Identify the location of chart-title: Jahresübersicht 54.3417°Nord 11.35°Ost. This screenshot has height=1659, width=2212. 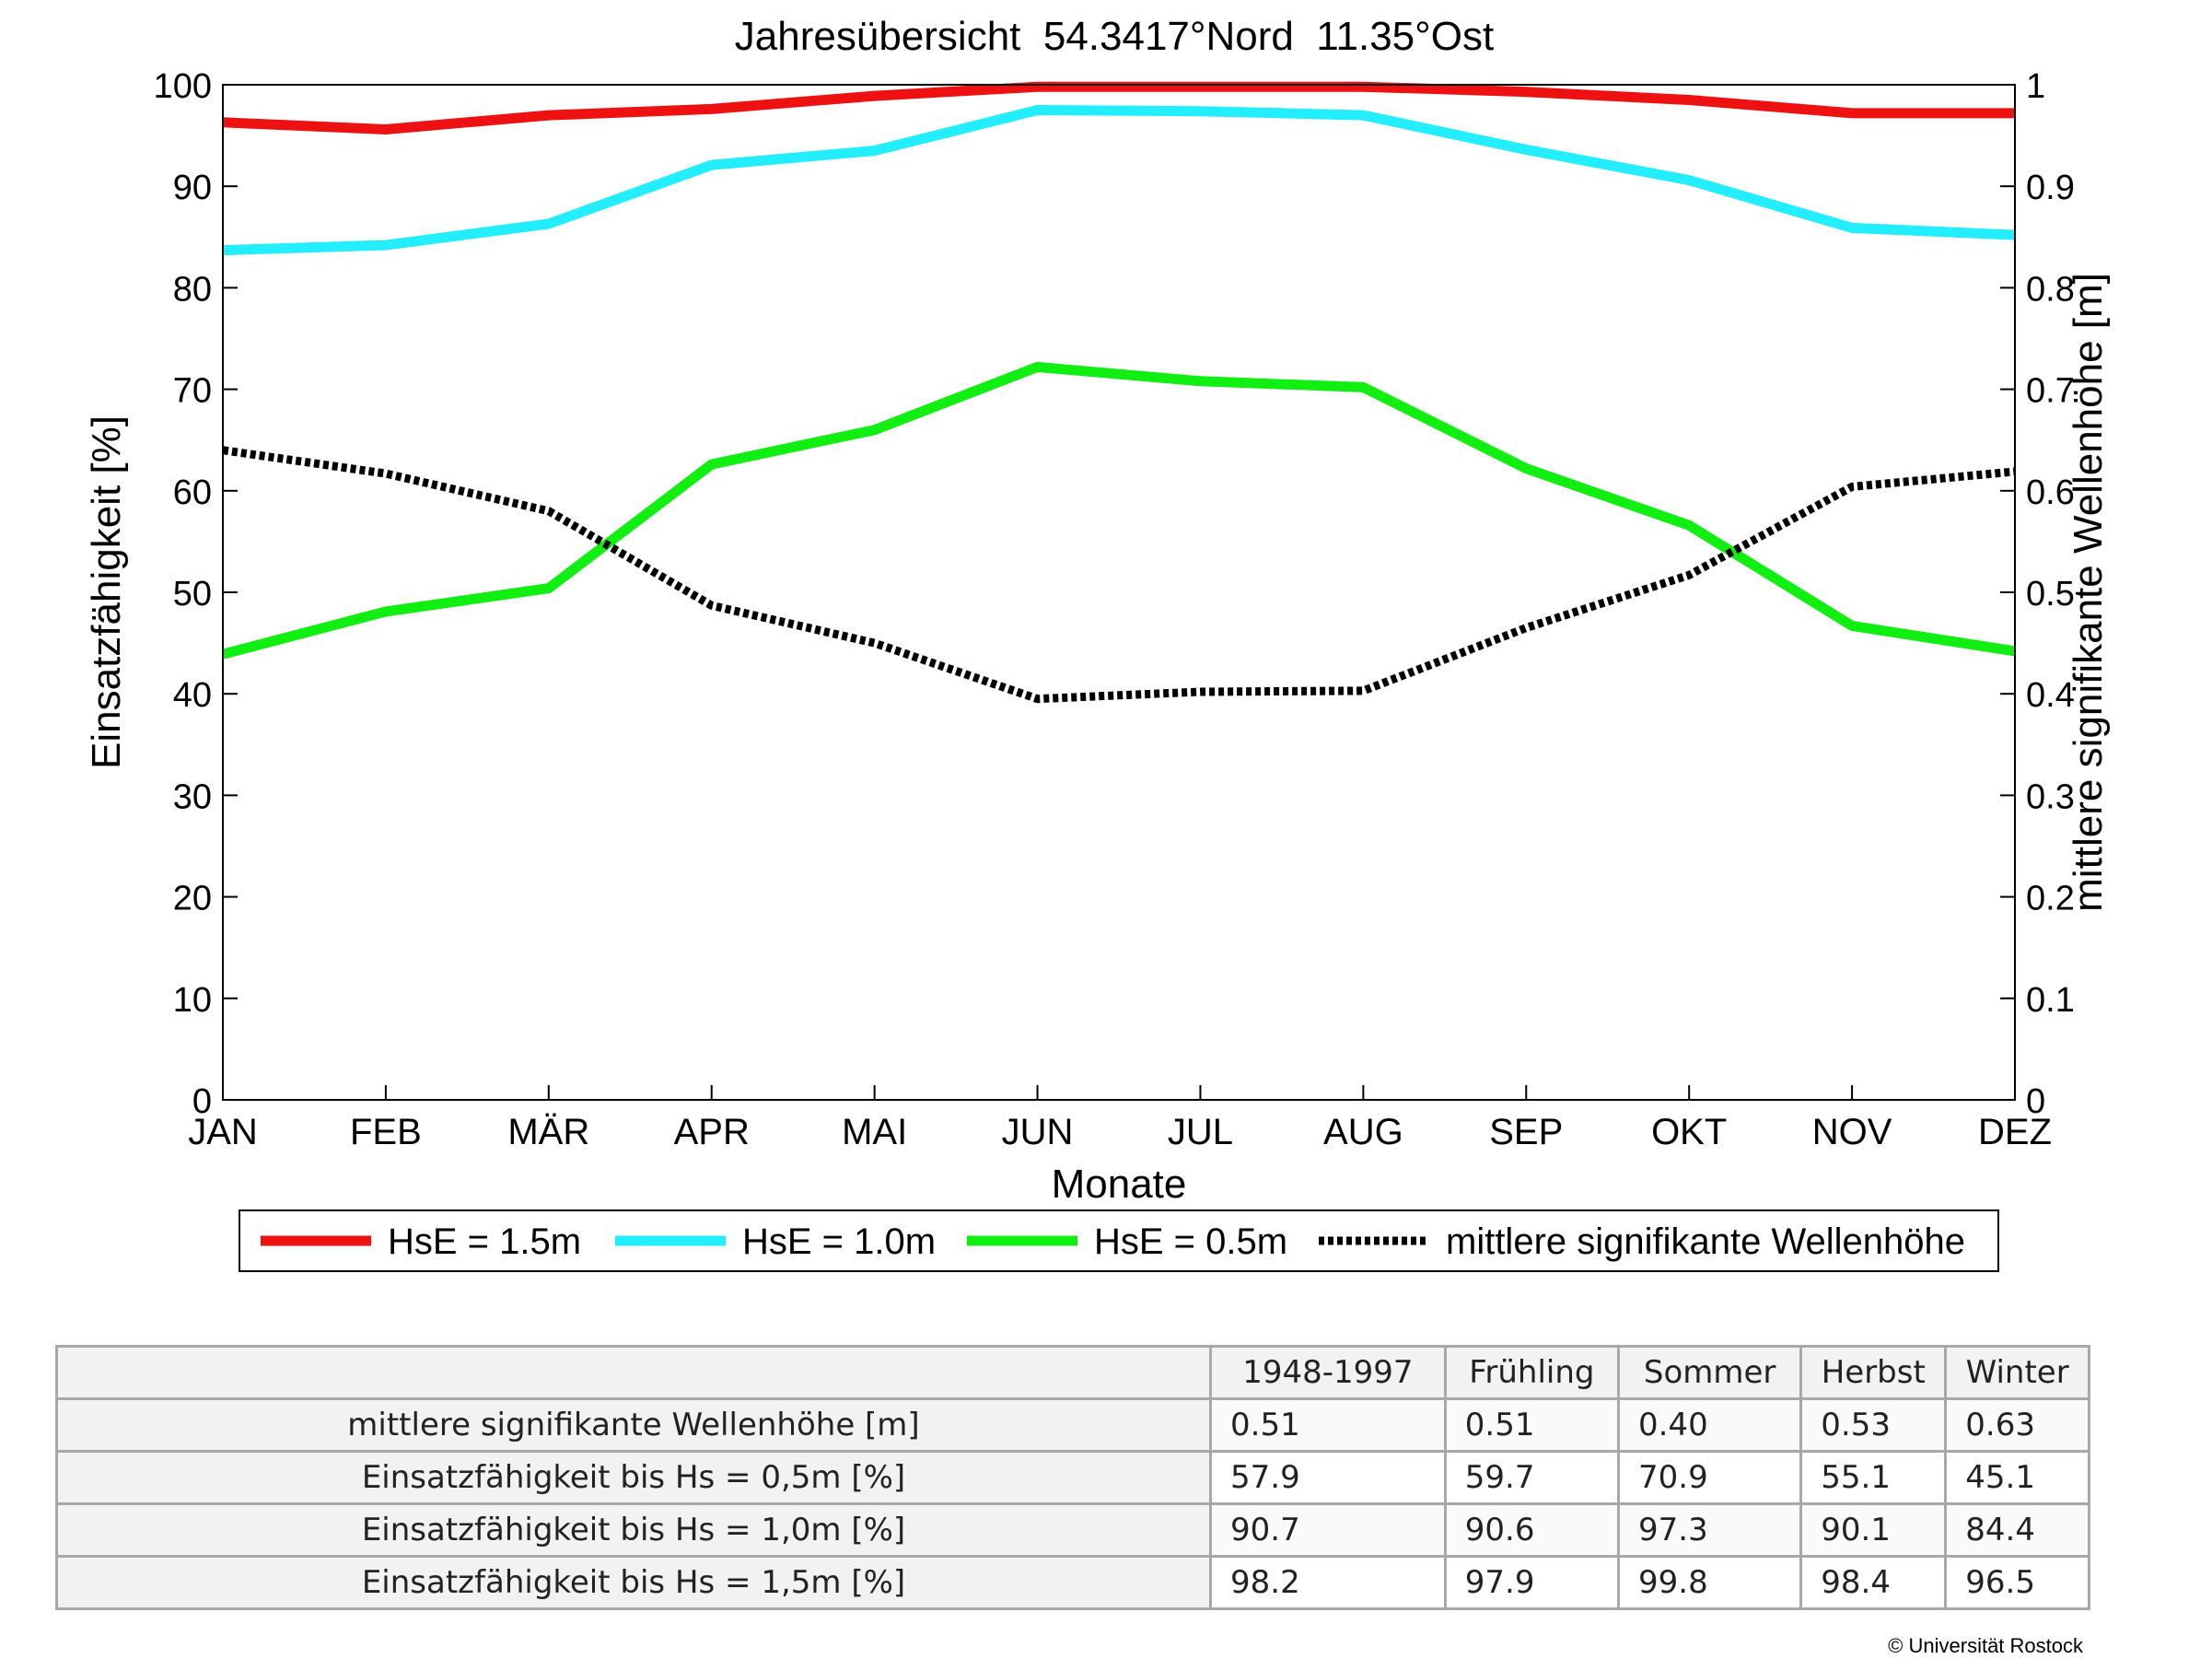
(1114, 36).